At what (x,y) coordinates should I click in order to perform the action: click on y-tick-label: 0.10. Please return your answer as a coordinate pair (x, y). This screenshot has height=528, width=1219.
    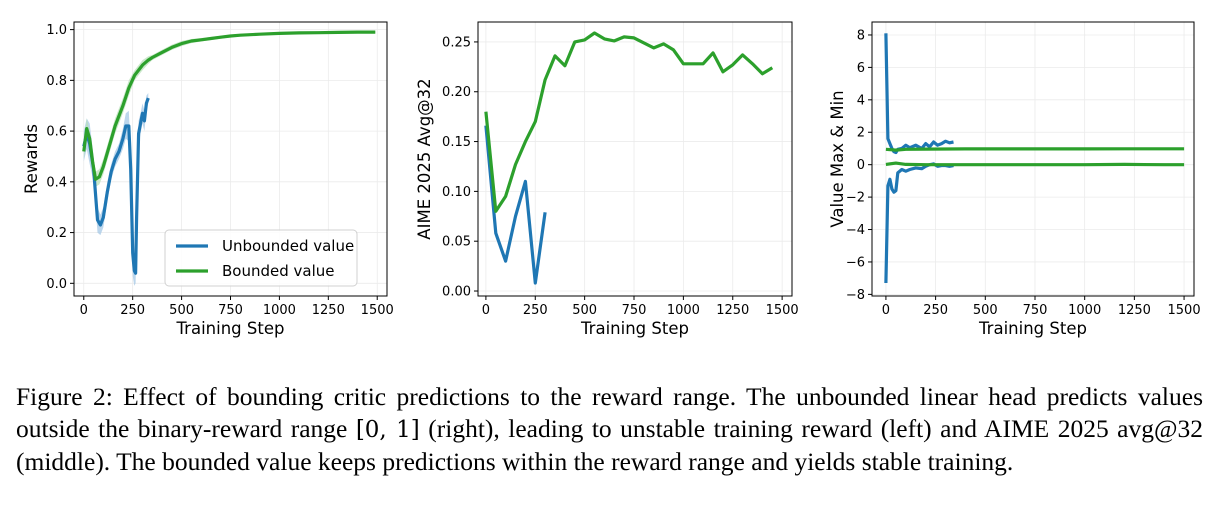
    Looking at the image, I should click on (456, 192).